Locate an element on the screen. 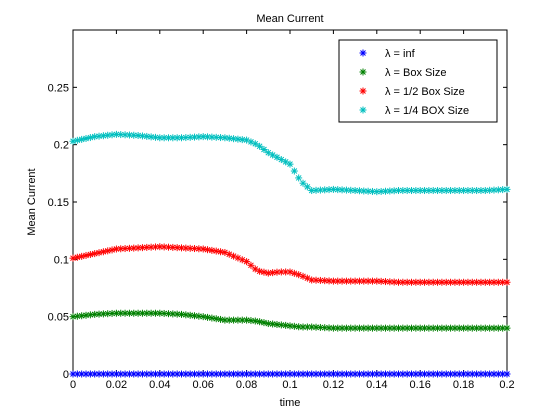 The height and width of the screenshot is (420, 560). x-tick-label: 0.2 is located at coordinates (506, 385).